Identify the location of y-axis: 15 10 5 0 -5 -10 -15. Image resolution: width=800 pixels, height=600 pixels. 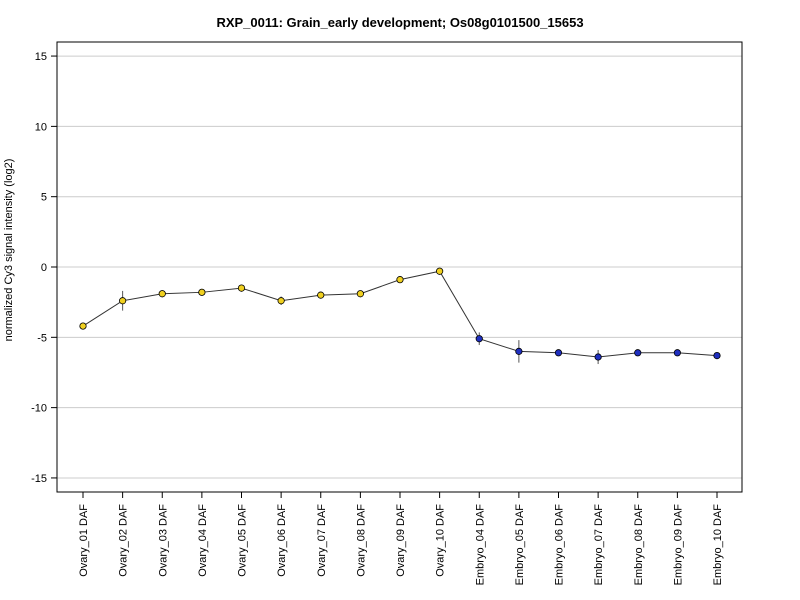
(44, 268).